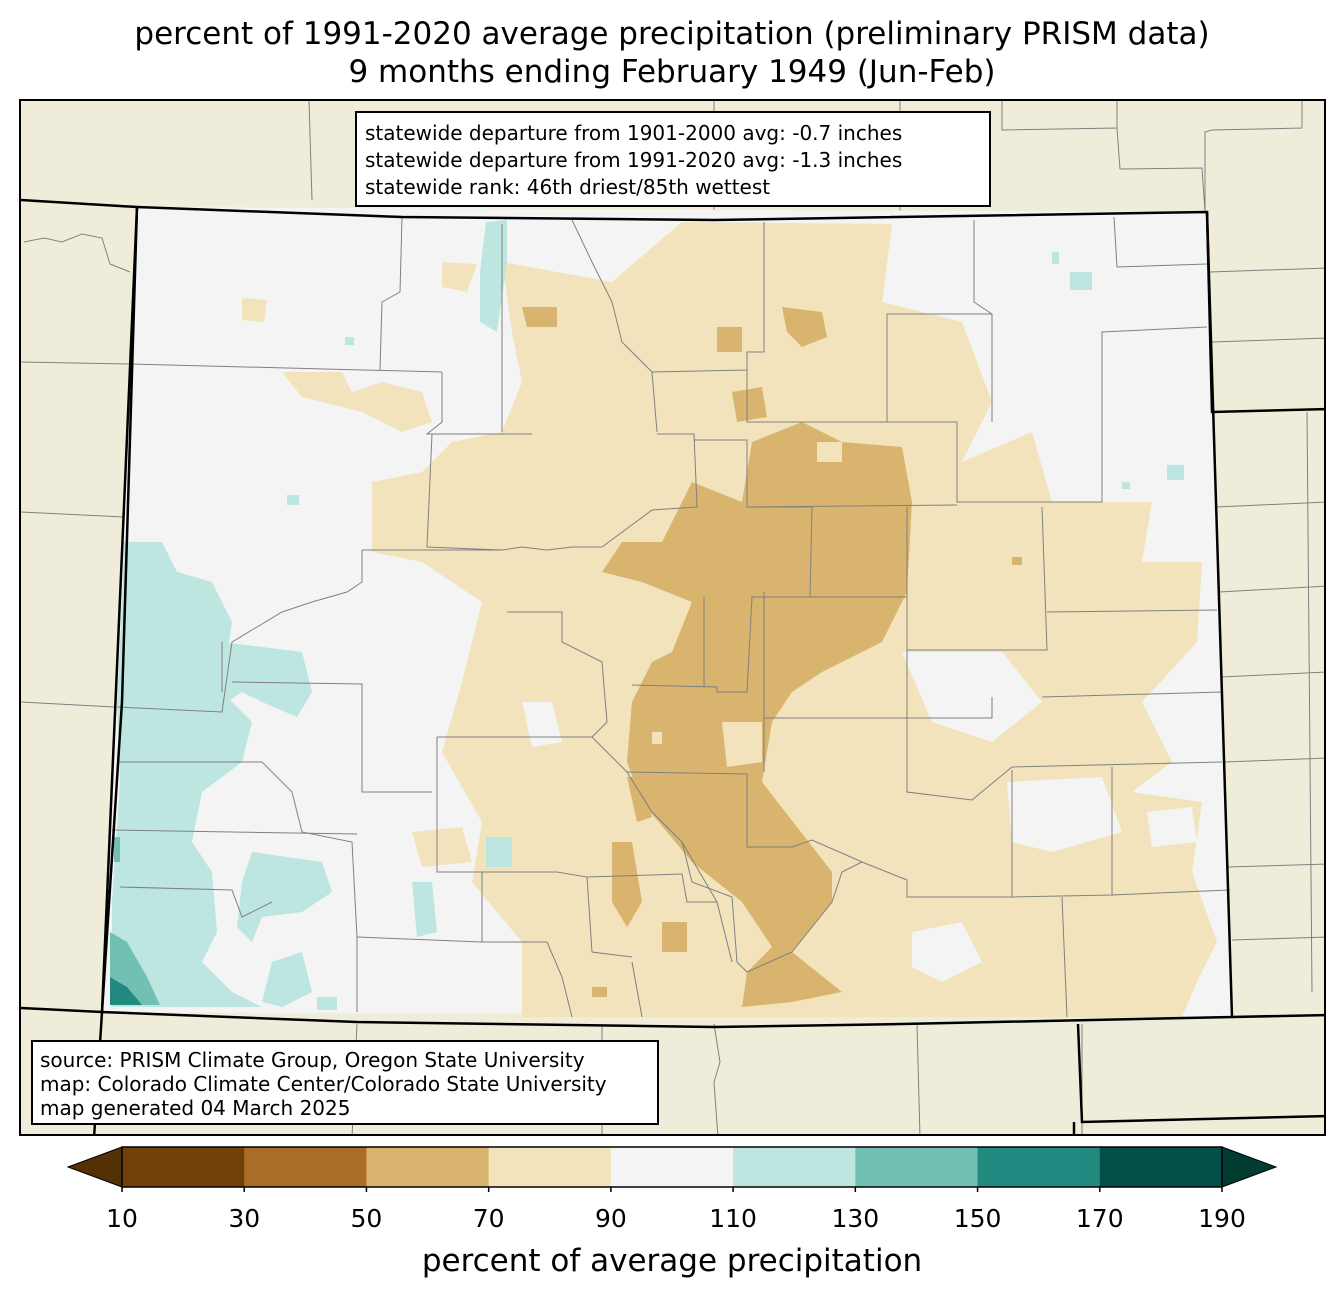  I want to click on colorbar-tick-label: 110, so click(733, 1218).